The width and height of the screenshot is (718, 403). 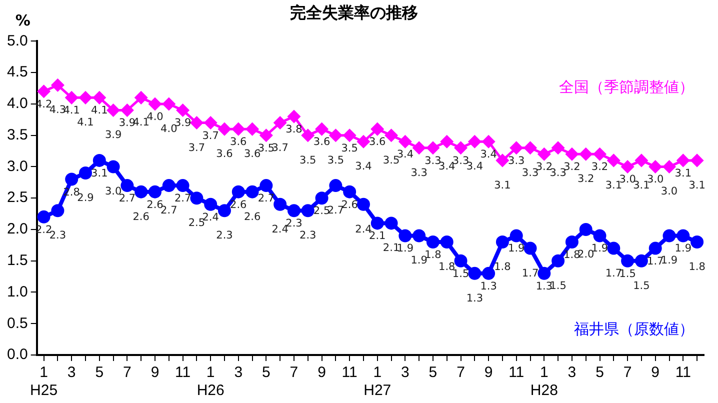 What do you see at coordinates (405, 248) in the screenshot?
I see `data-label: 1.9` at bounding box center [405, 248].